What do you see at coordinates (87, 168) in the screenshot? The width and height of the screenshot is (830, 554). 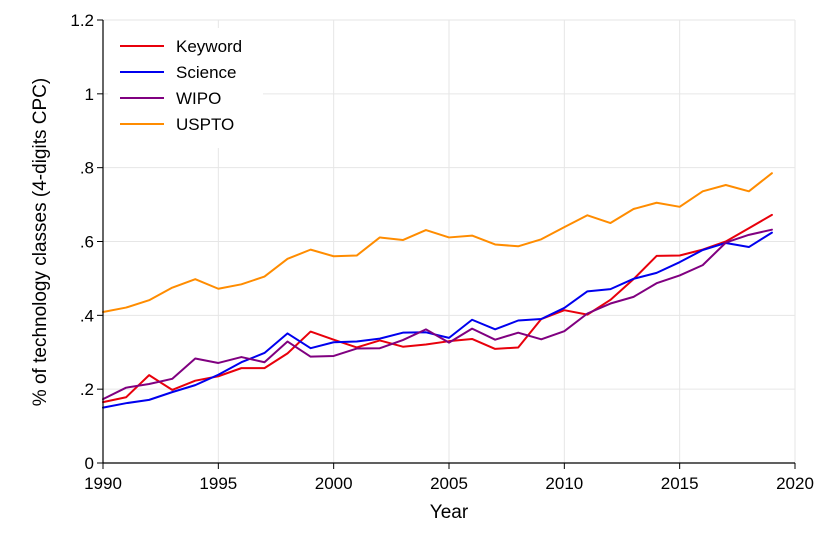 I see `y-tick-label: .8` at bounding box center [87, 168].